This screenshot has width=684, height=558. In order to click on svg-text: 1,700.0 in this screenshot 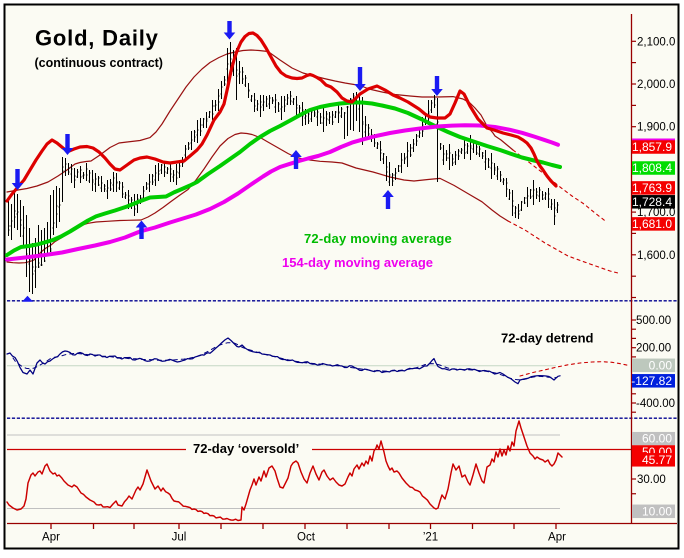, I will do `click(656, 213)`.